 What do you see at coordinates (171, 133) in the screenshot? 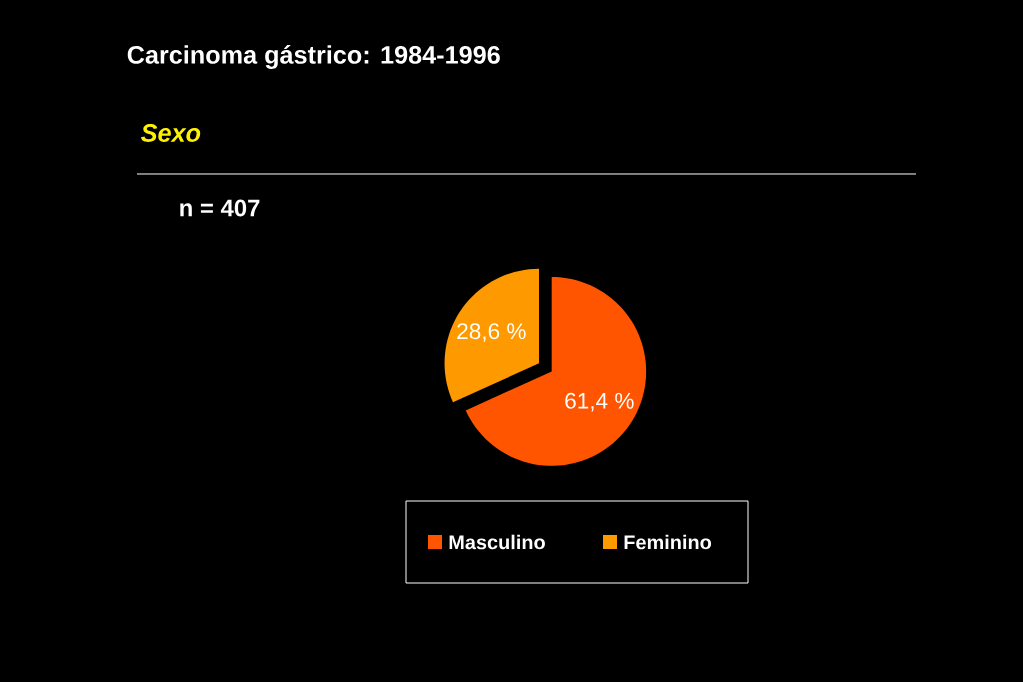
I see `text: Sexo` at bounding box center [171, 133].